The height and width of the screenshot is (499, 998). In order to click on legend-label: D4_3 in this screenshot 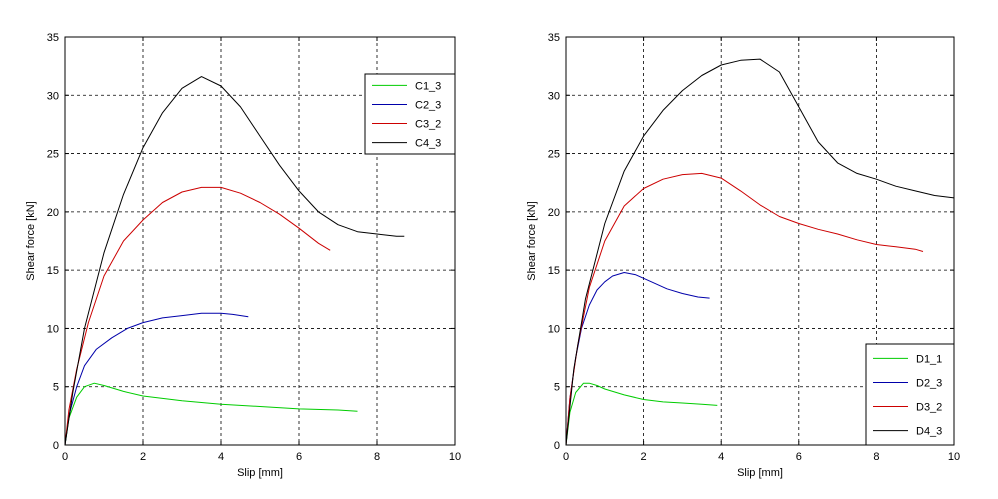, I will do `click(929, 432)`.